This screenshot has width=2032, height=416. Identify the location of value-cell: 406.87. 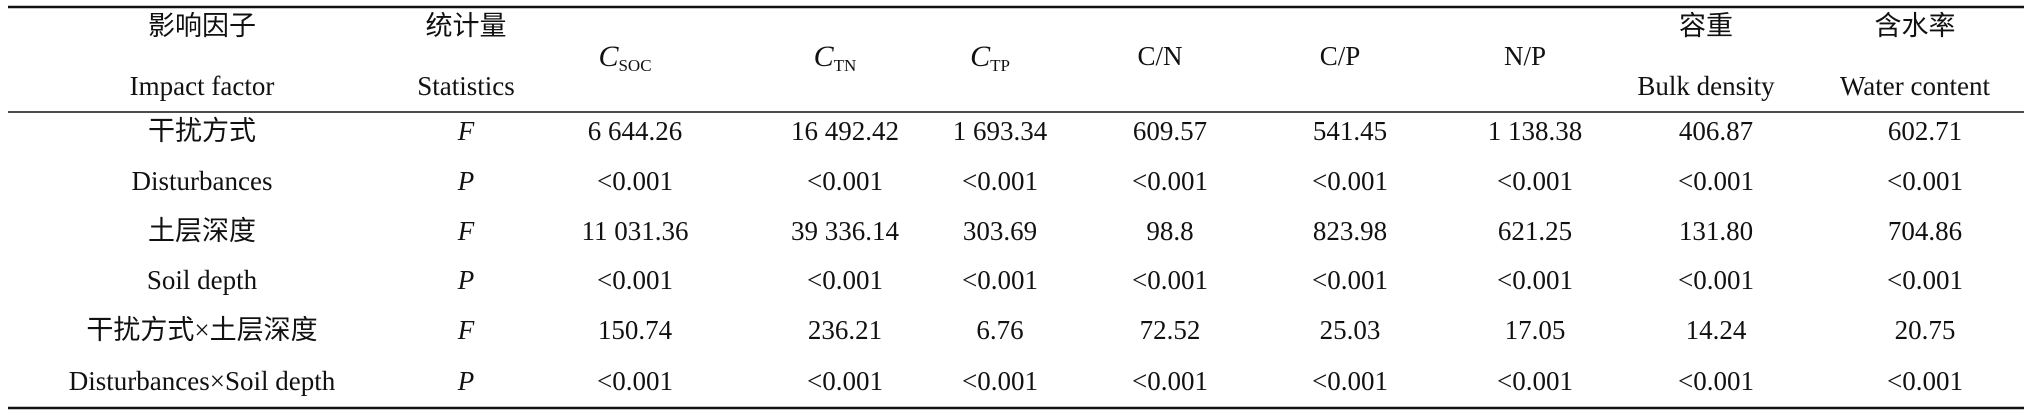
(1716, 131).